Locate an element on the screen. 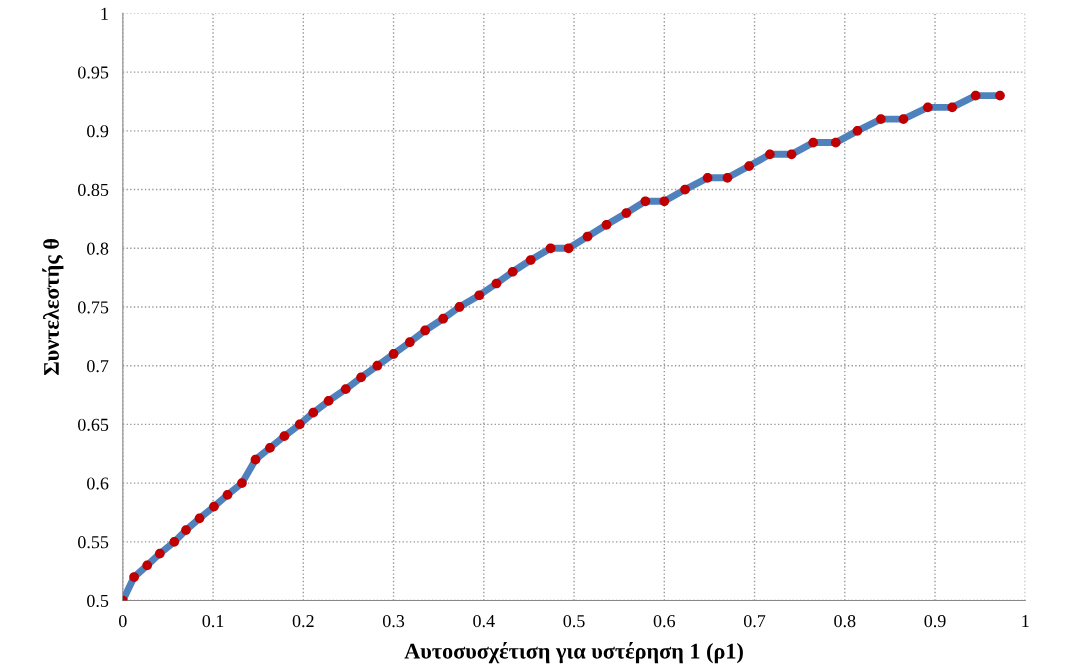 The image size is (1068, 671). y-tick-label: 0.85 is located at coordinates (93, 190).